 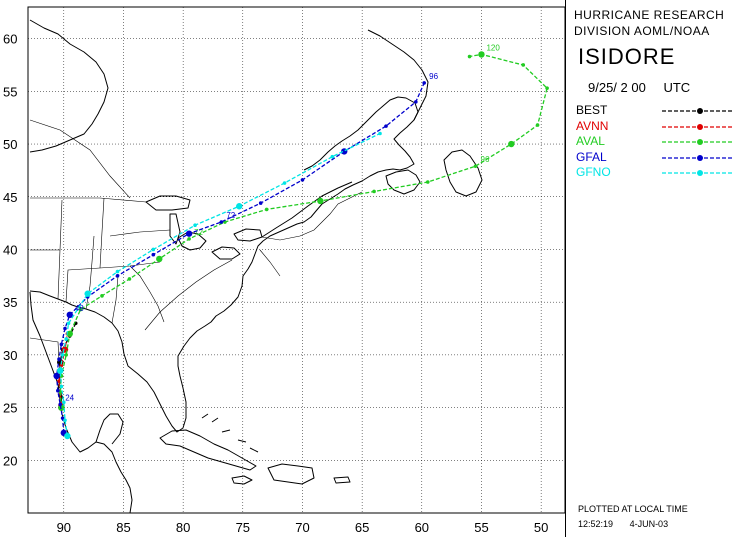 I want to click on legend-label-avnn: AVNN, so click(x=592, y=125).